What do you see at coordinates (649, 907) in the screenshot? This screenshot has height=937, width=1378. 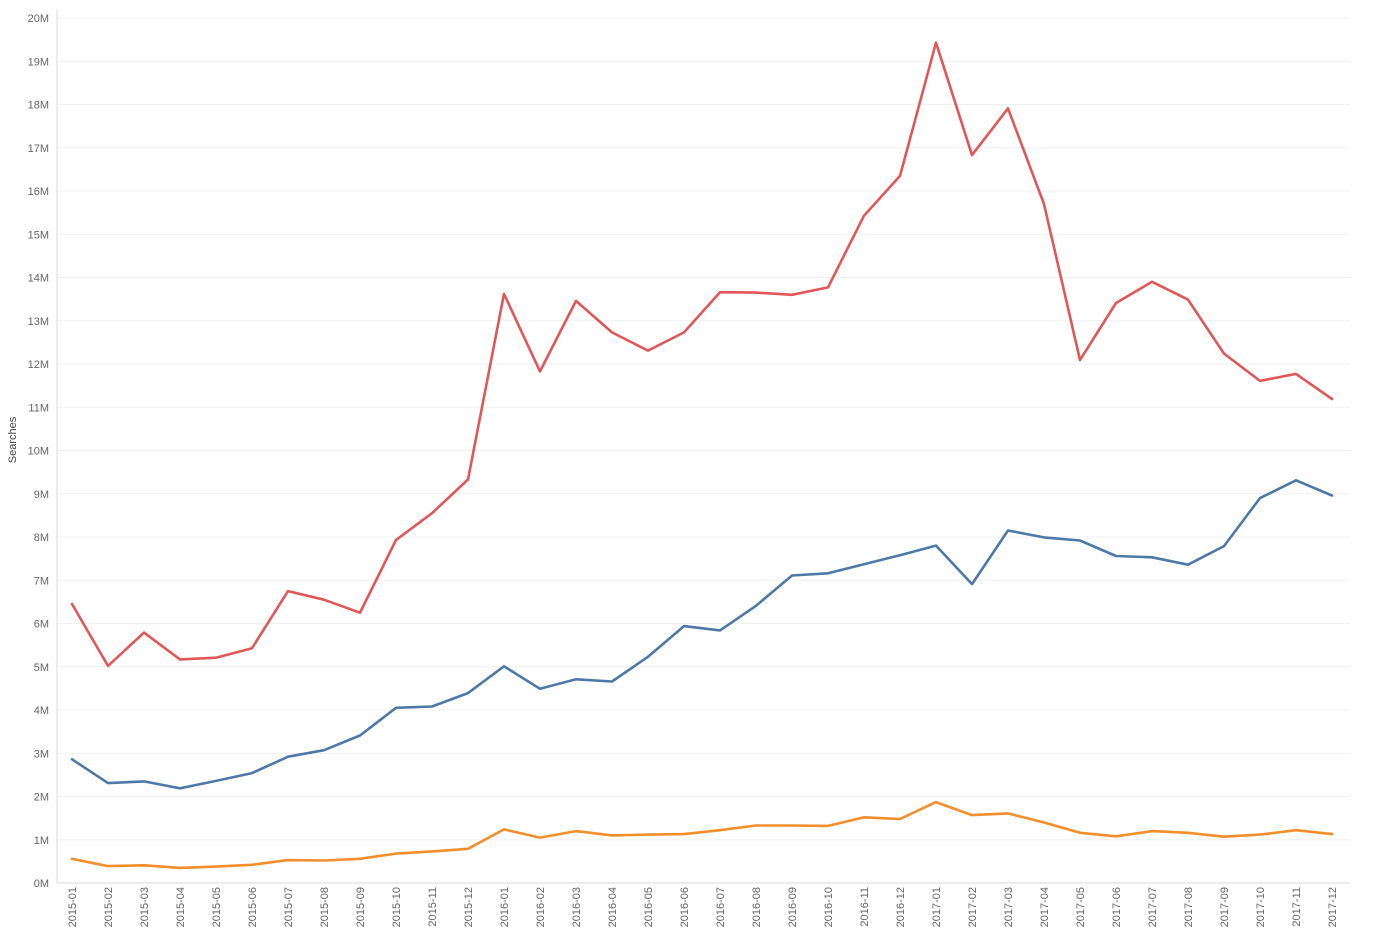 I see `x-tick-label: 2016-05` at bounding box center [649, 907].